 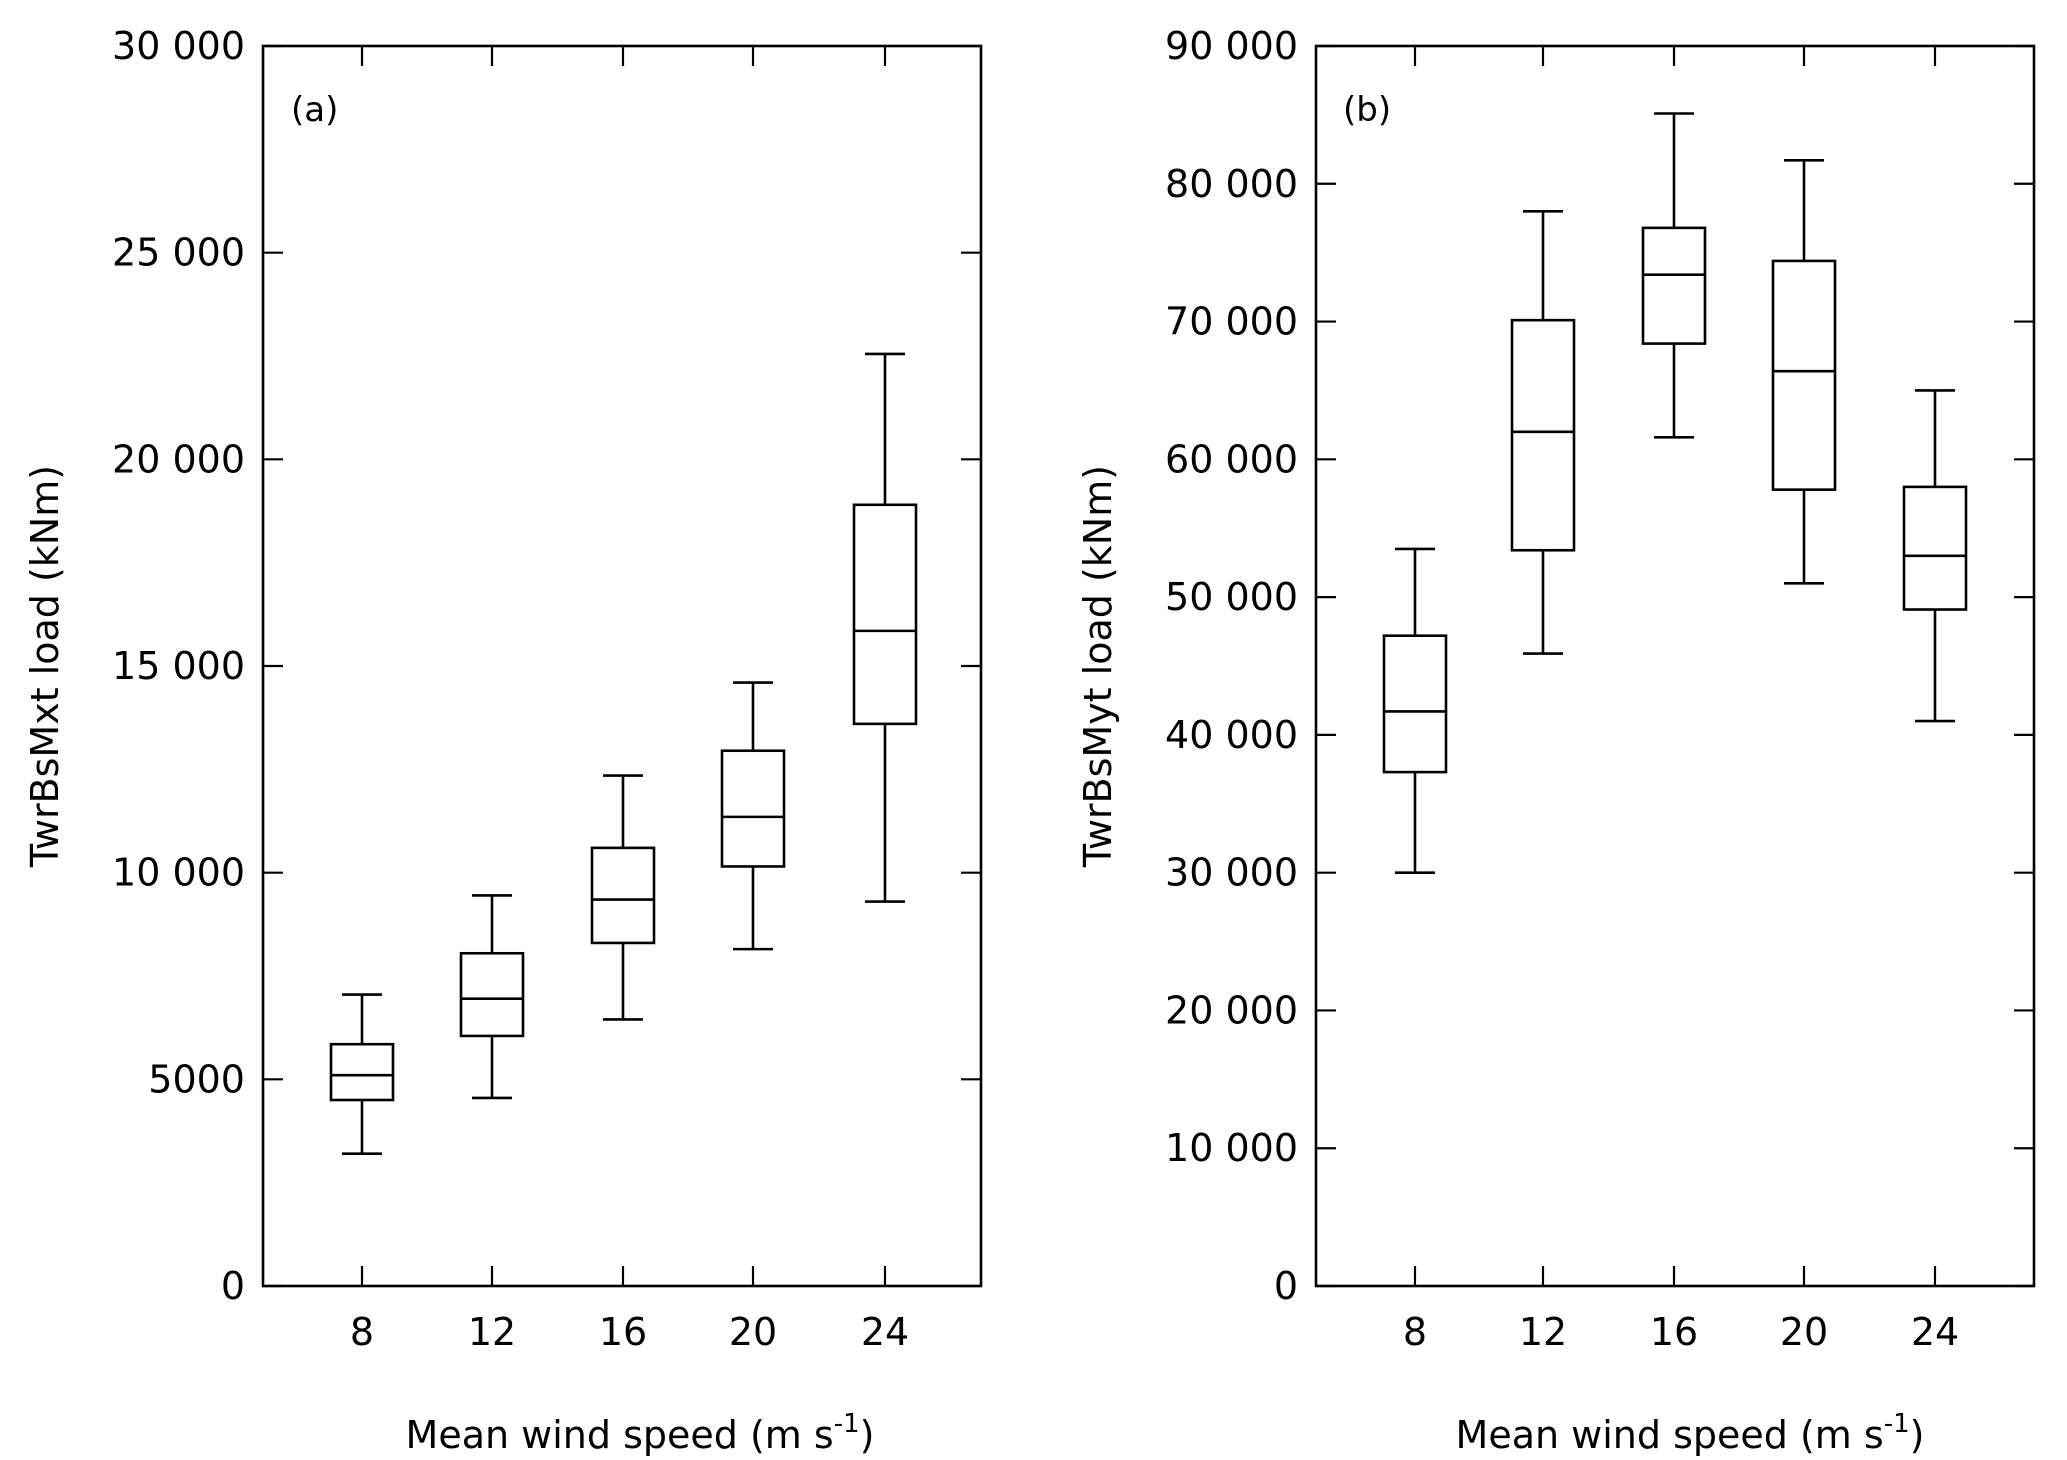 I want to click on y-axis-title: TwrBsMyt load (kNm), so click(x=1098, y=666).